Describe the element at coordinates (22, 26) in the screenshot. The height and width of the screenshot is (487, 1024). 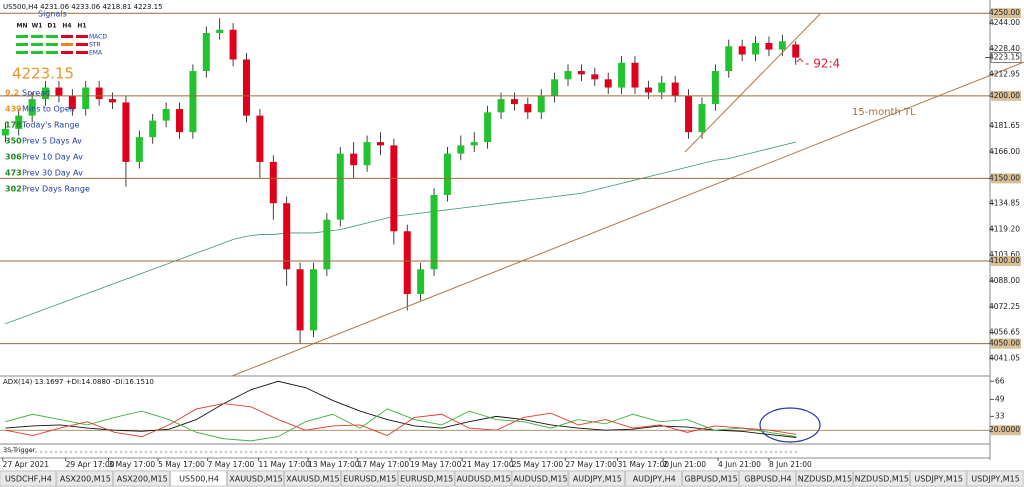
I see `timeframe-label: MN` at that location.